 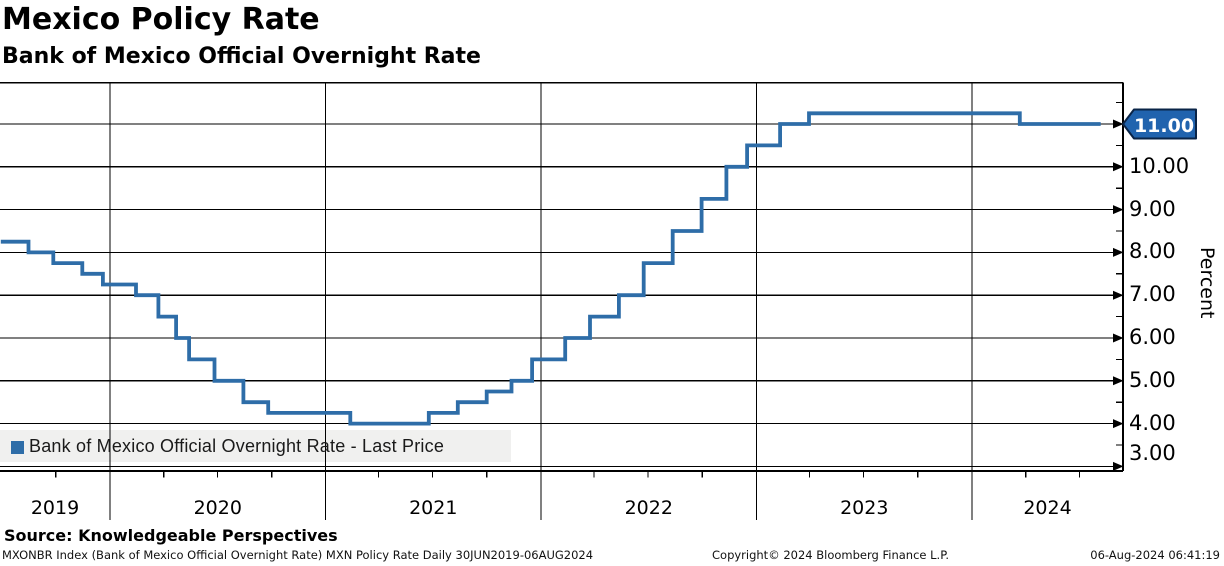 What do you see at coordinates (1164, 126) in the screenshot?
I see `last-price-badge: 11.00` at bounding box center [1164, 126].